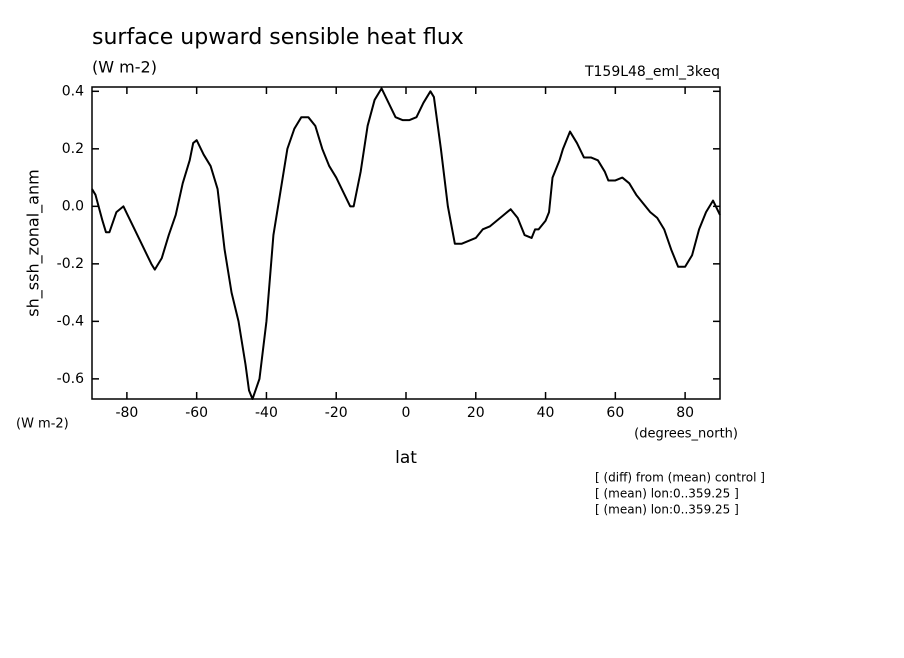 This screenshot has width=904, height=658. I want to click on x-axis-label: lat, so click(406, 458).